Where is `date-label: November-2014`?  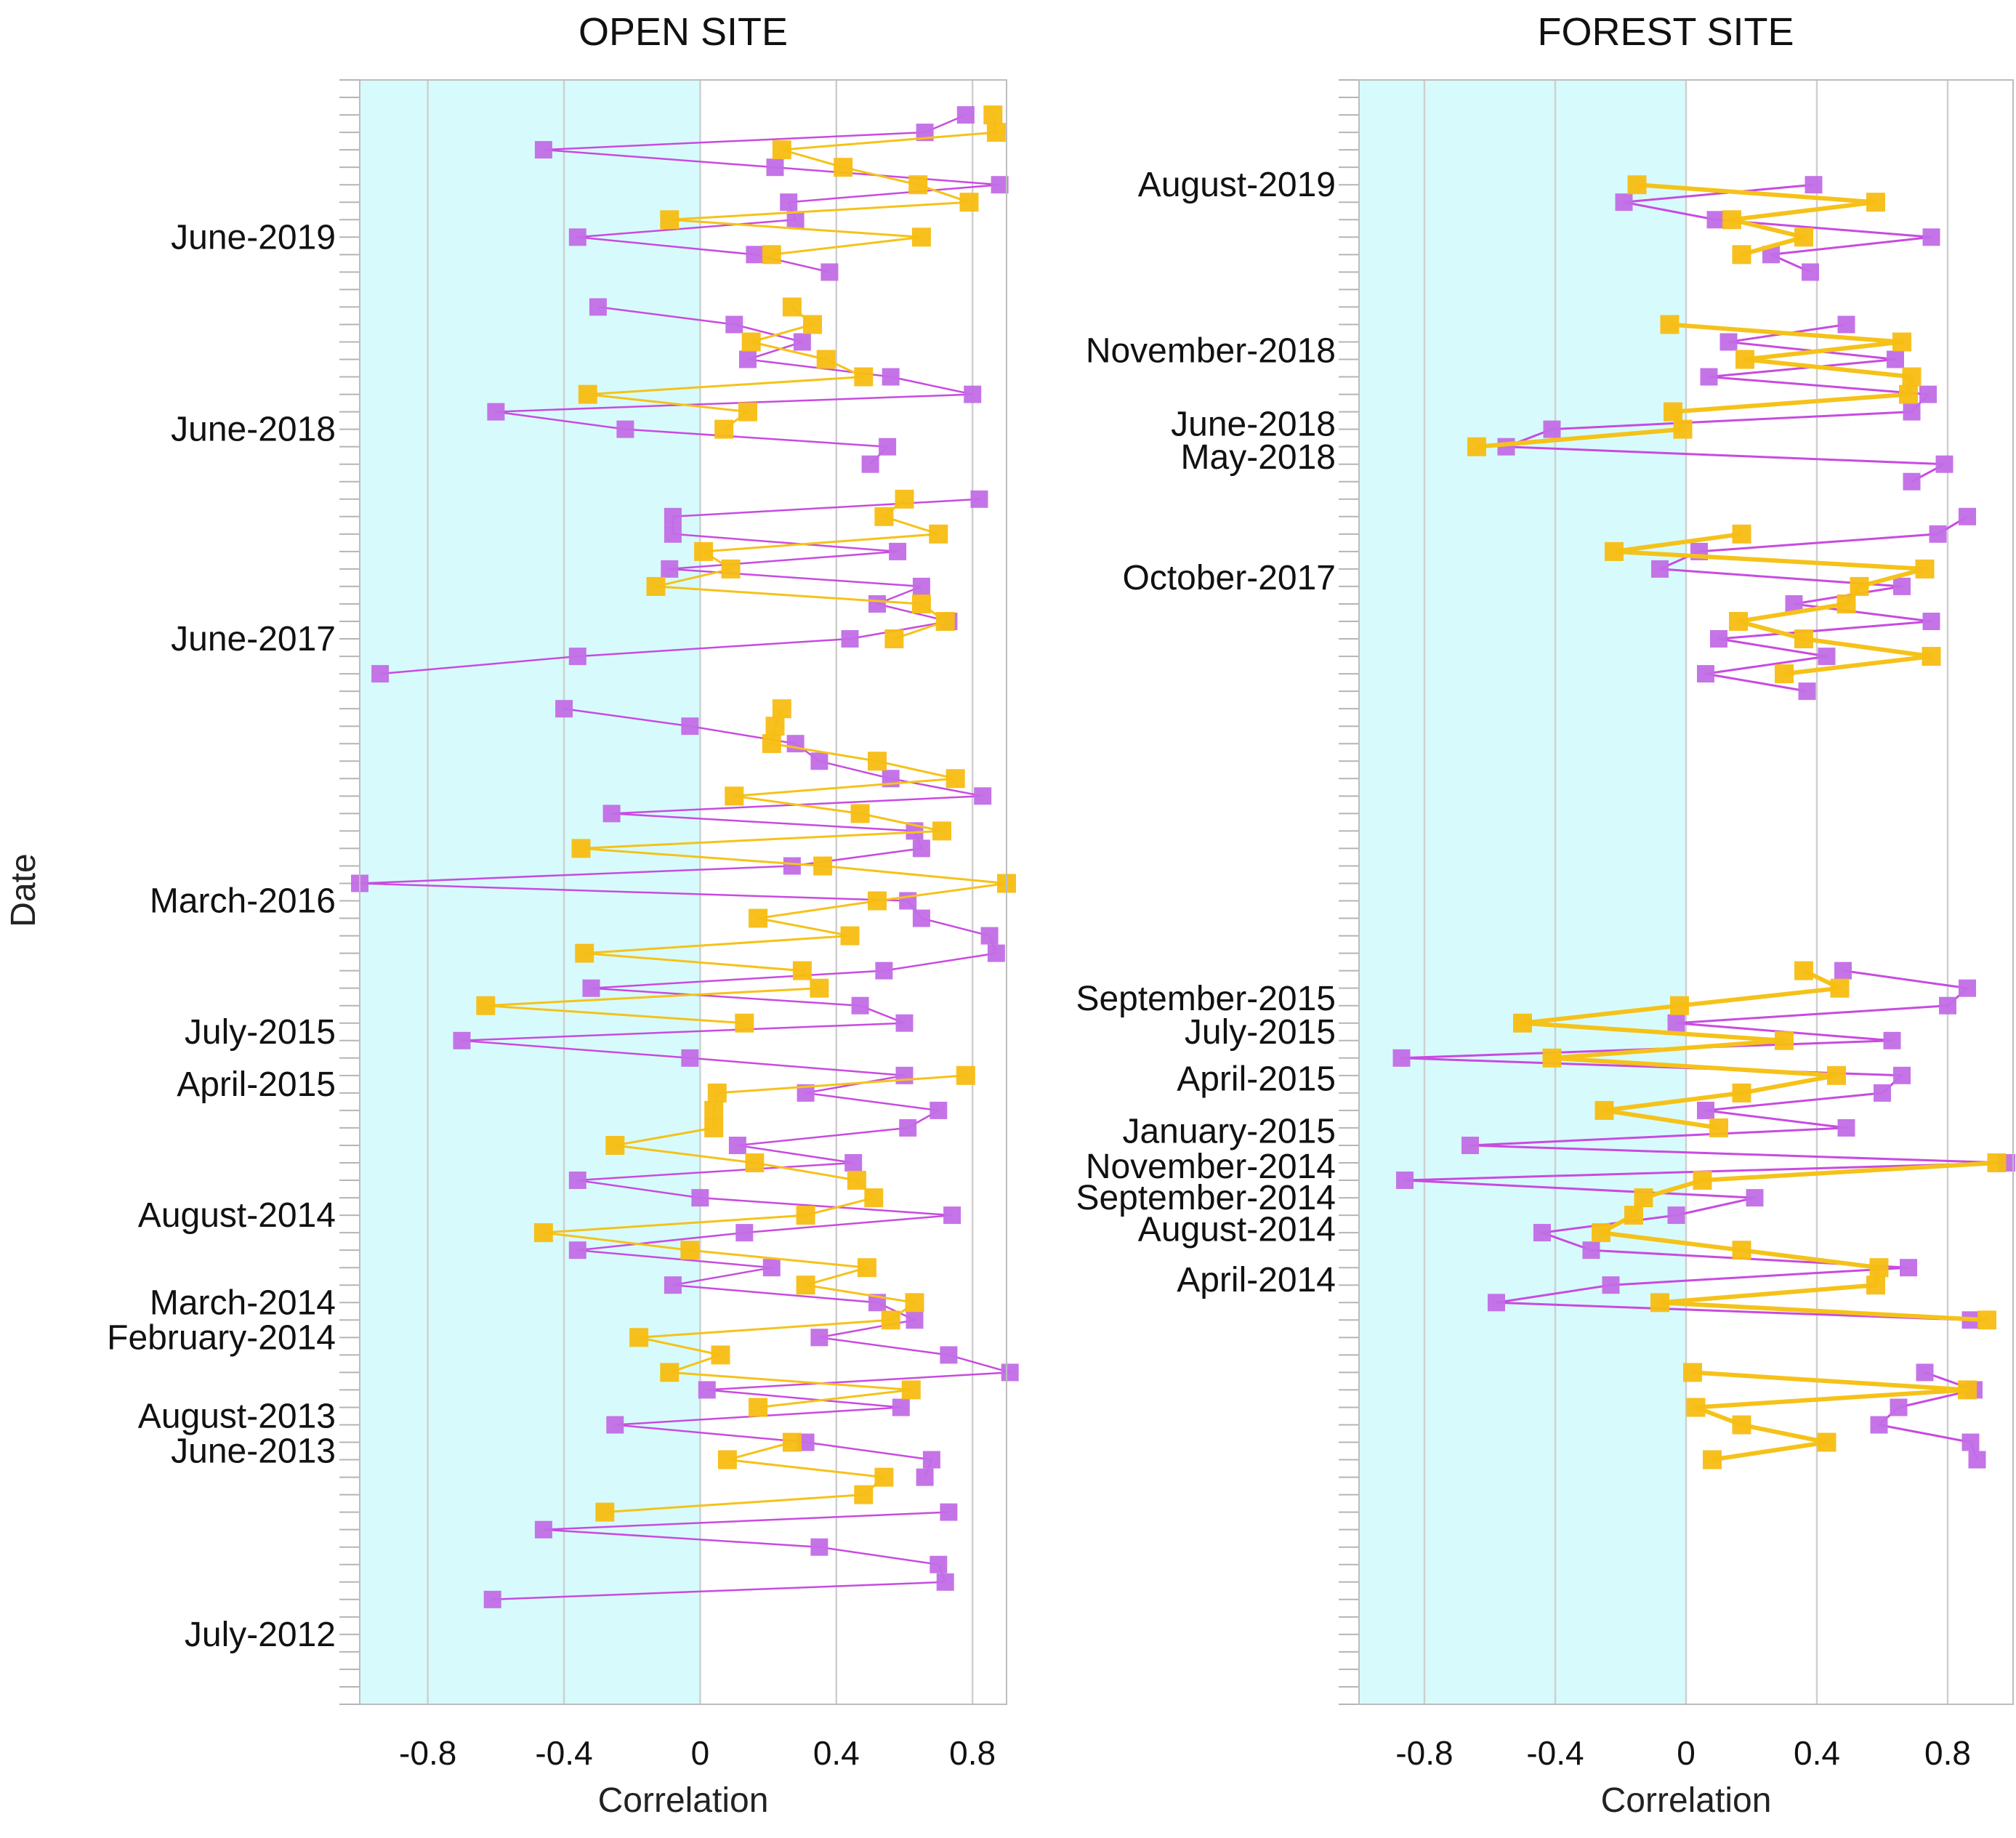 date-label: November-2014 is located at coordinates (1211, 1167).